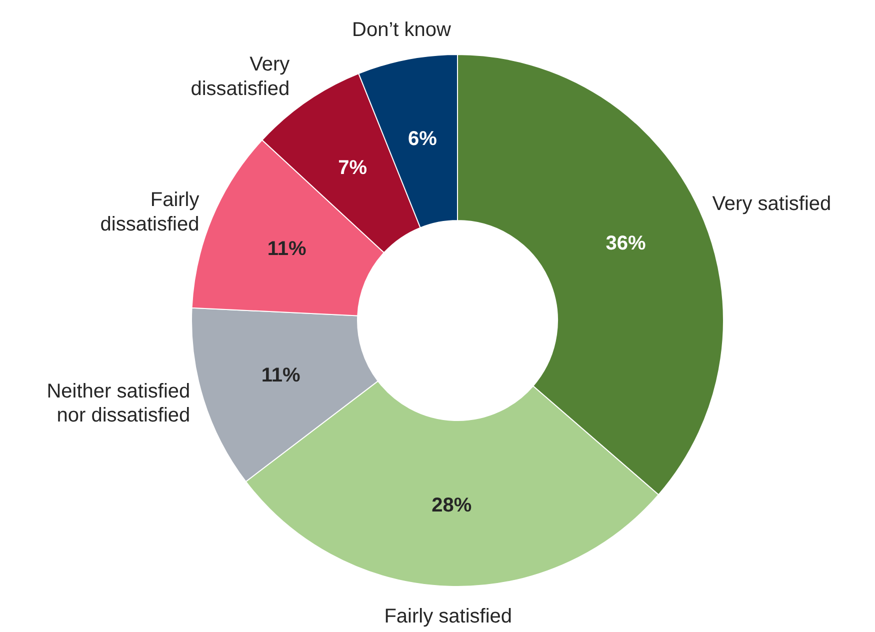 The image size is (875, 632). Describe the element at coordinates (118, 403) in the screenshot. I see `slice-label: Neither satisfied nor dissatisfied` at that location.